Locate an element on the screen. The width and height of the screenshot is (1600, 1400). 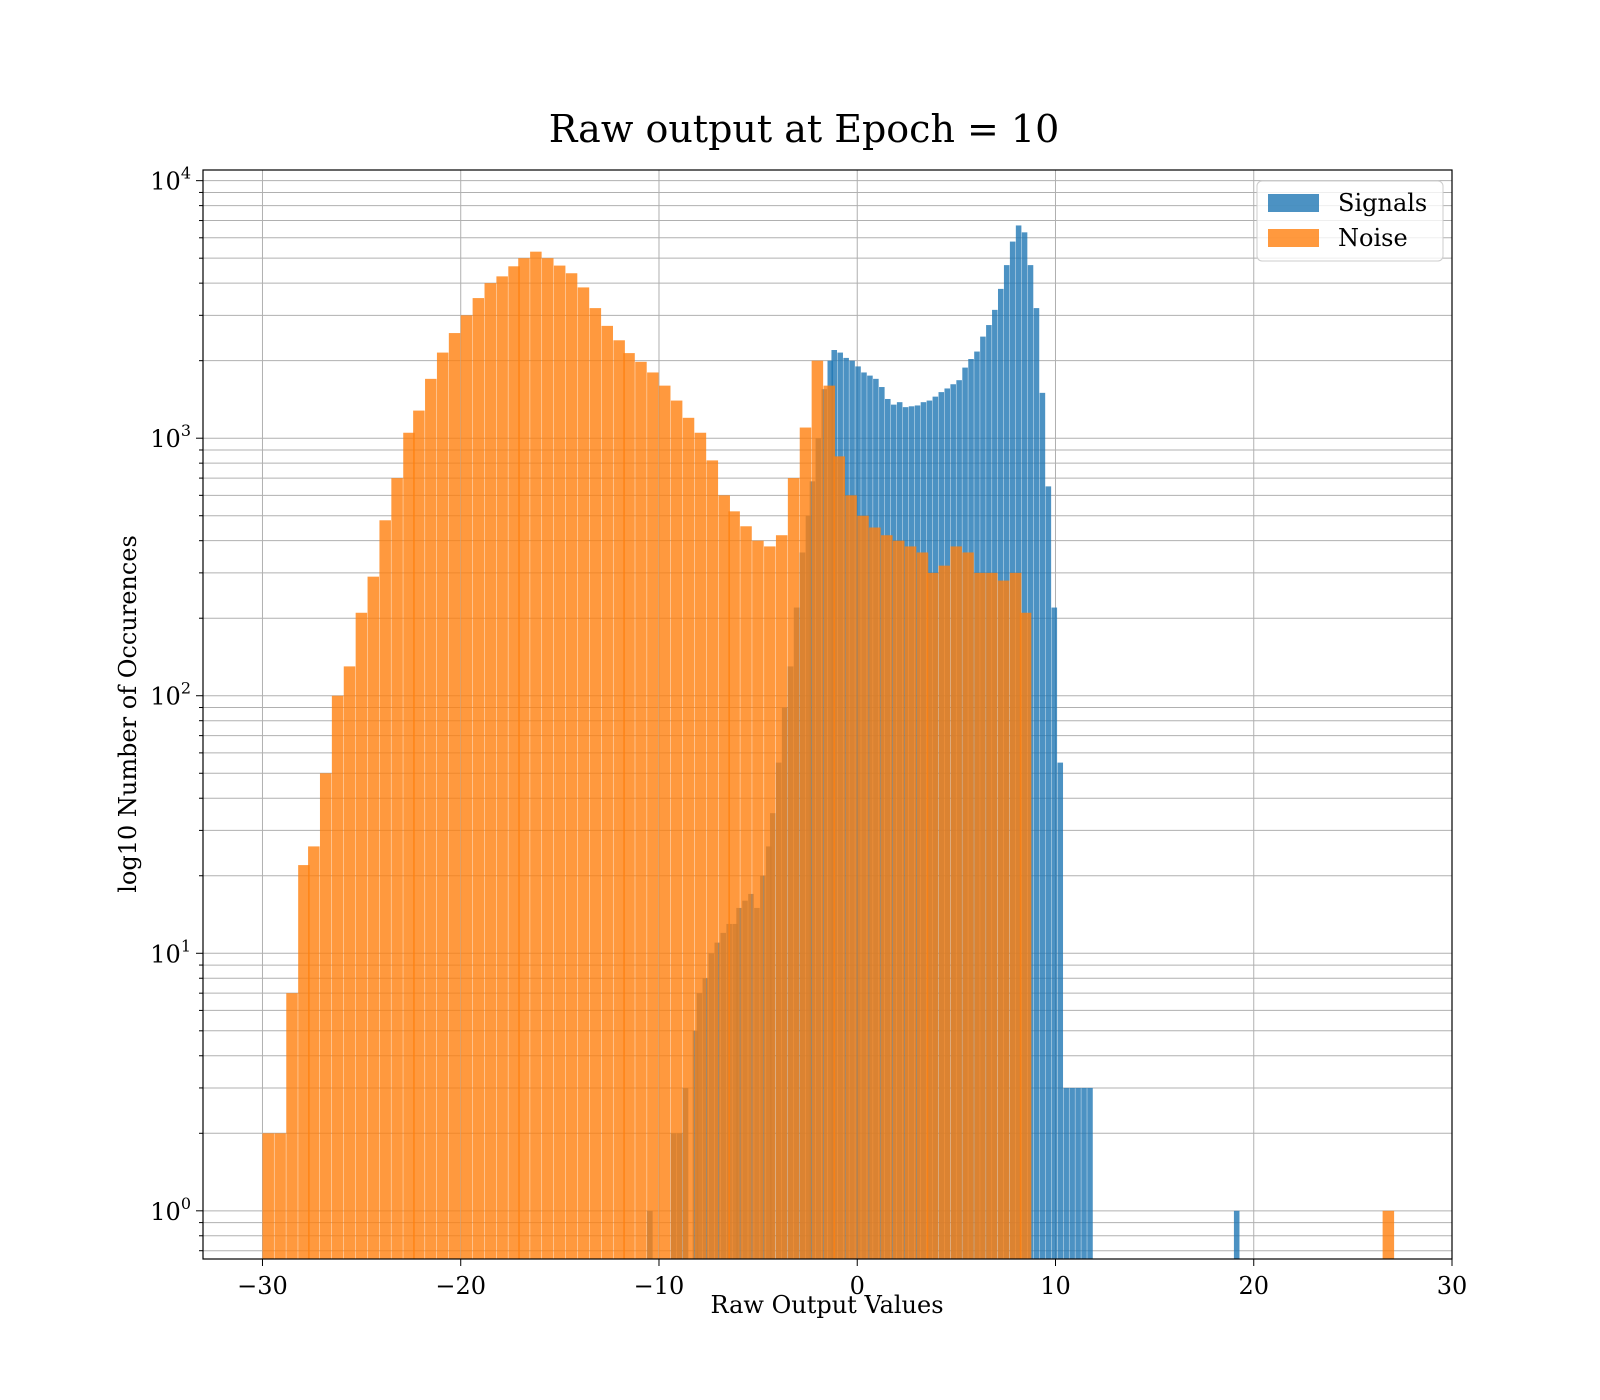
x-tick-label: 10 is located at coordinates (1055, 1286).